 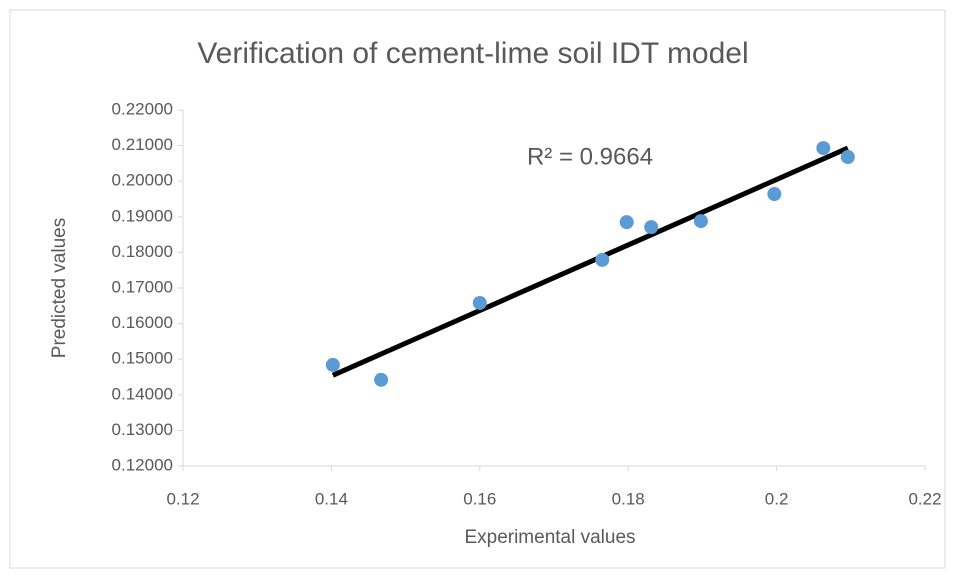 I want to click on y-tick-label: 0.13000, so click(x=142, y=429).